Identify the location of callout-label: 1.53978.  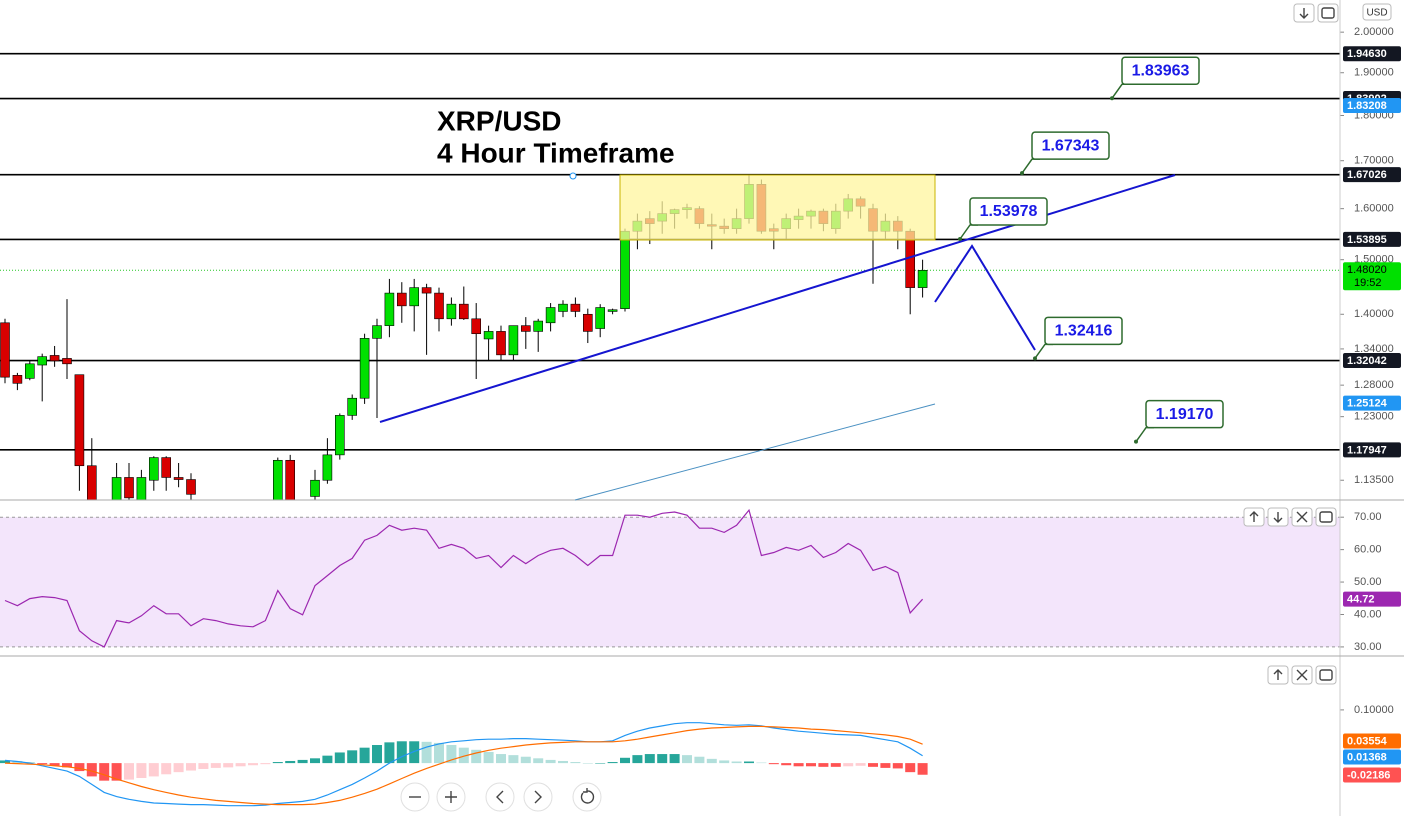
(1009, 211).